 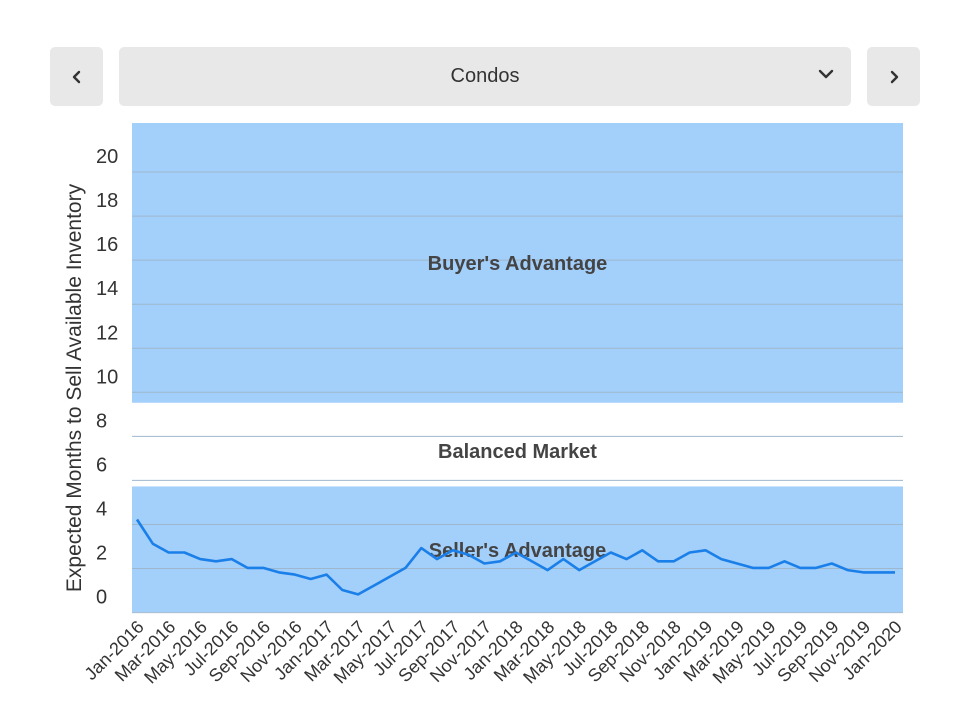 I want to click on chevron-right-icon, so click(x=894, y=76).